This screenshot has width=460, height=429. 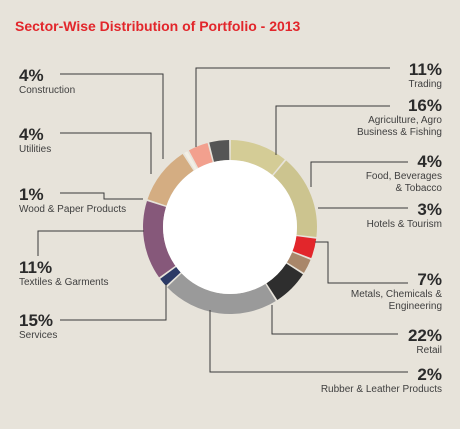 What do you see at coordinates (429, 209) in the screenshot?
I see `slice-percent: 3%` at bounding box center [429, 209].